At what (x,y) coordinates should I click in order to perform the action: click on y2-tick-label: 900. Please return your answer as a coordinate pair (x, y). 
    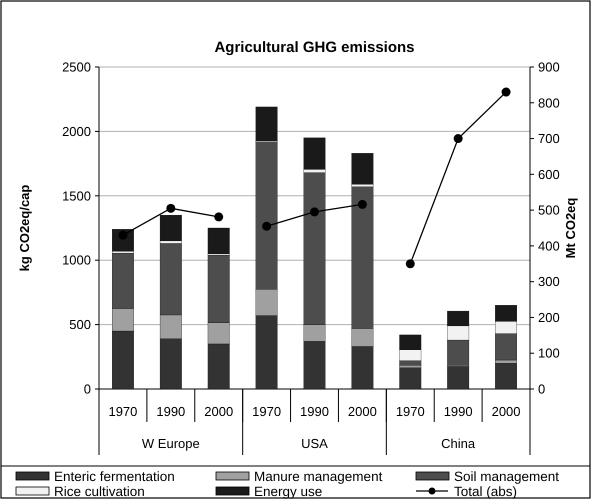
    Looking at the image, I should click on (549, 67).